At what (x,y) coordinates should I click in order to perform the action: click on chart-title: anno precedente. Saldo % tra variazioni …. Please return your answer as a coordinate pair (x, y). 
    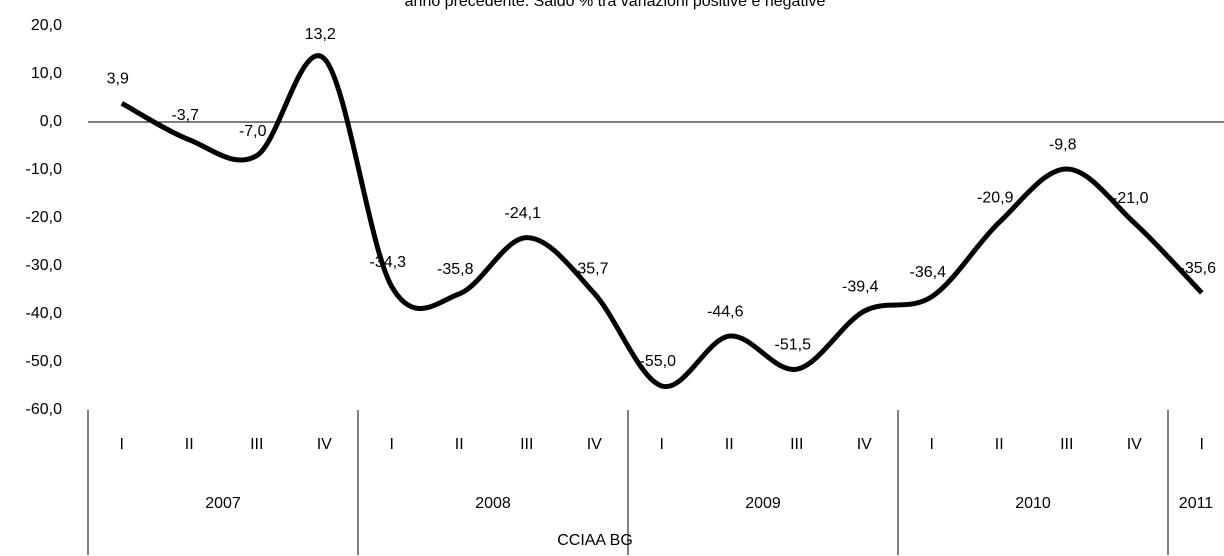
    Looking at the image, I should click on (615, 5).